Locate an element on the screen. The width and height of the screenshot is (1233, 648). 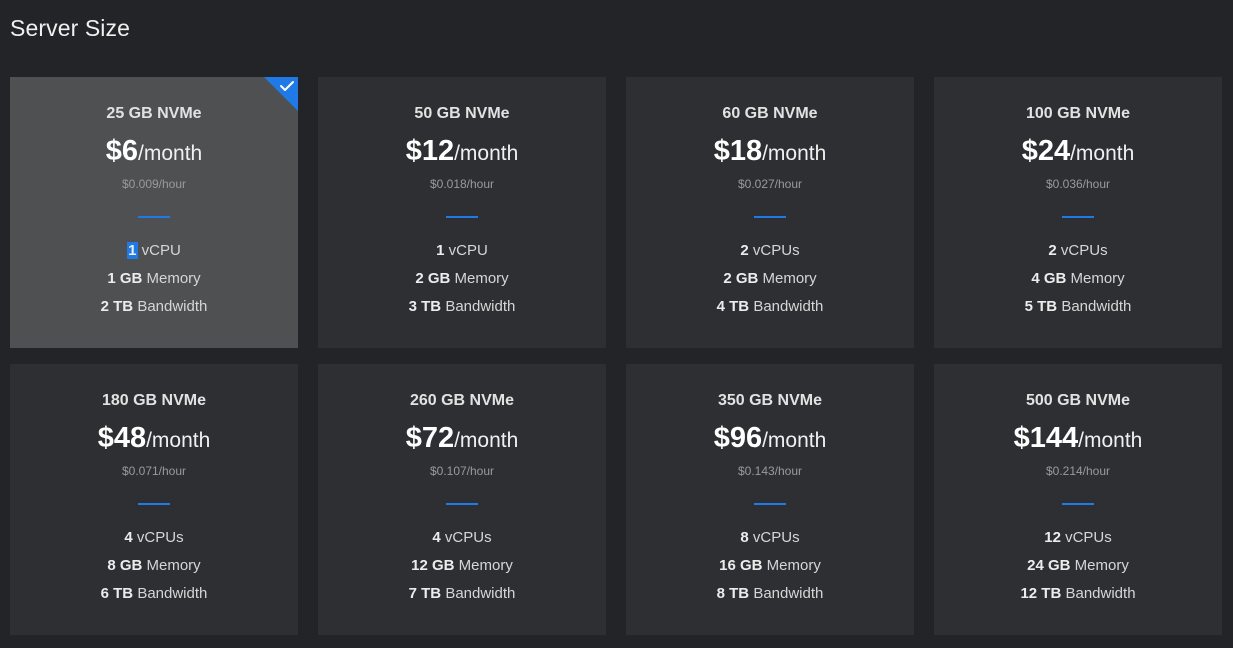
plan-bandwidth-amount: 5 TB is located at coordinates (1041, 306).